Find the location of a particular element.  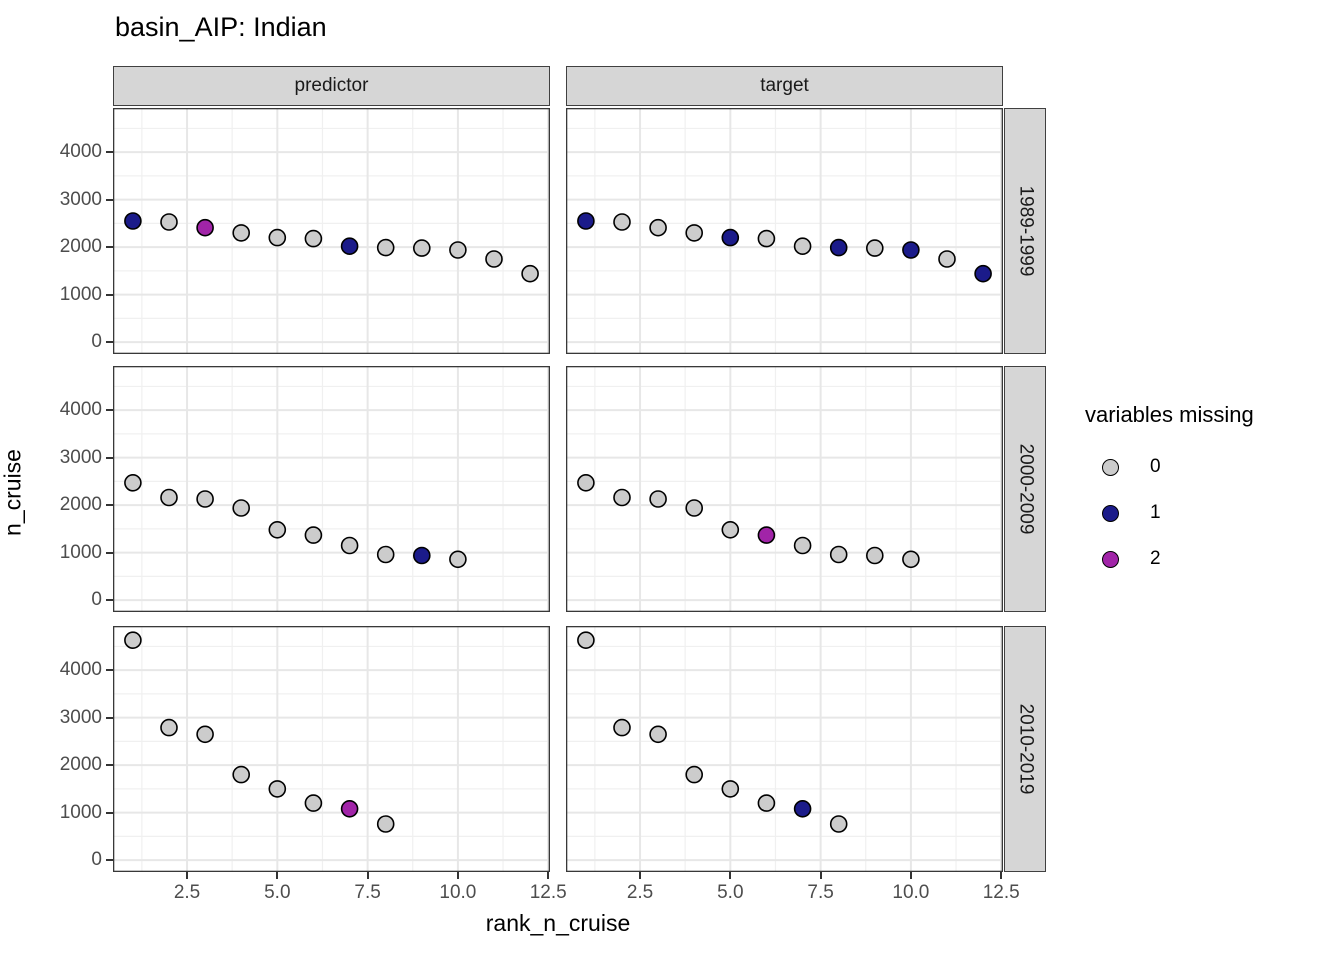

panel-target-2000-2009 is located at coordinates (784, 489).